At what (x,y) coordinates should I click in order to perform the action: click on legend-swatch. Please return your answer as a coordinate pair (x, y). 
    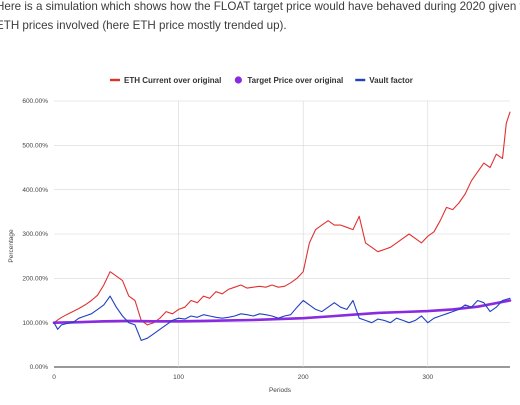
    Looking at the image, I should click on (238, 80).